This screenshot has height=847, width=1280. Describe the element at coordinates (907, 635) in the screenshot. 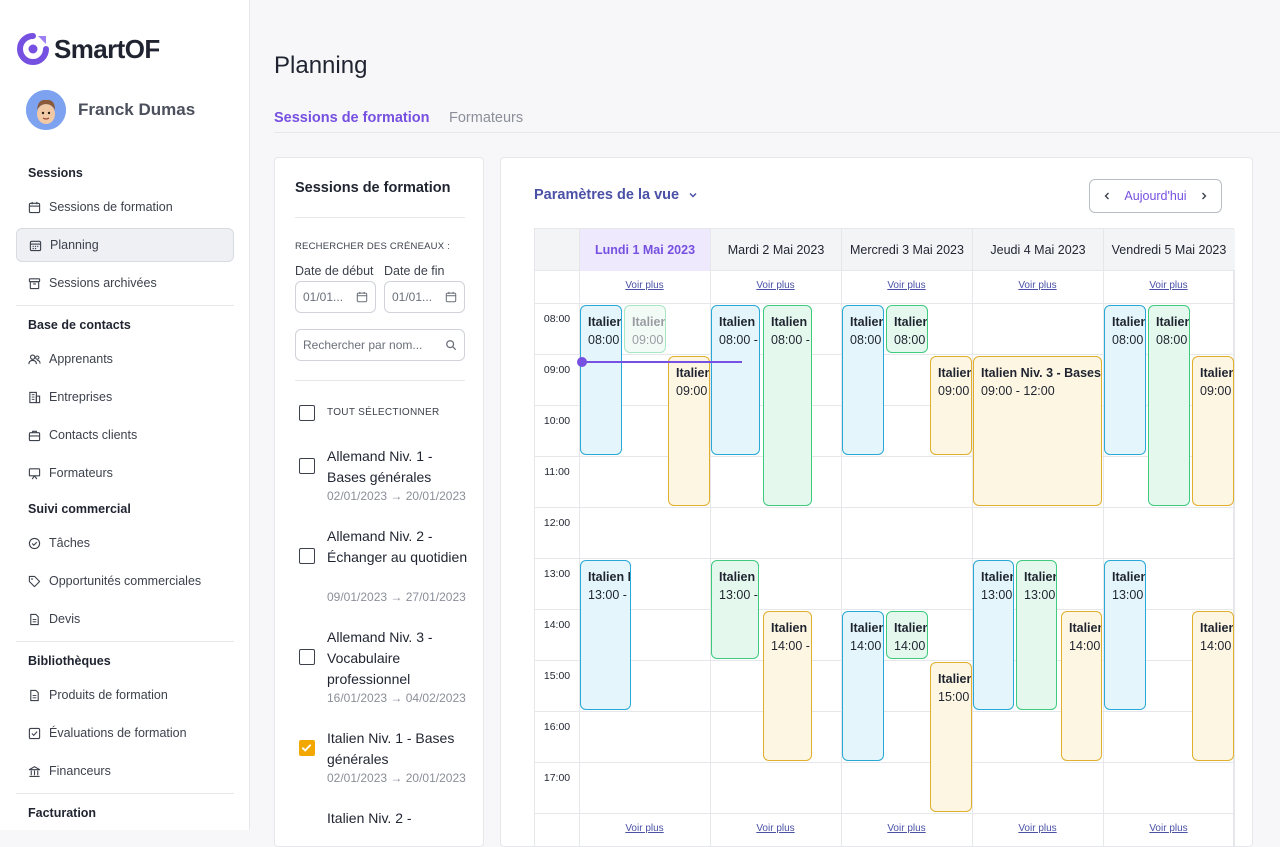

I see `calendar-event: Italien Niv. 2 14:00 - 15:00` at that location.